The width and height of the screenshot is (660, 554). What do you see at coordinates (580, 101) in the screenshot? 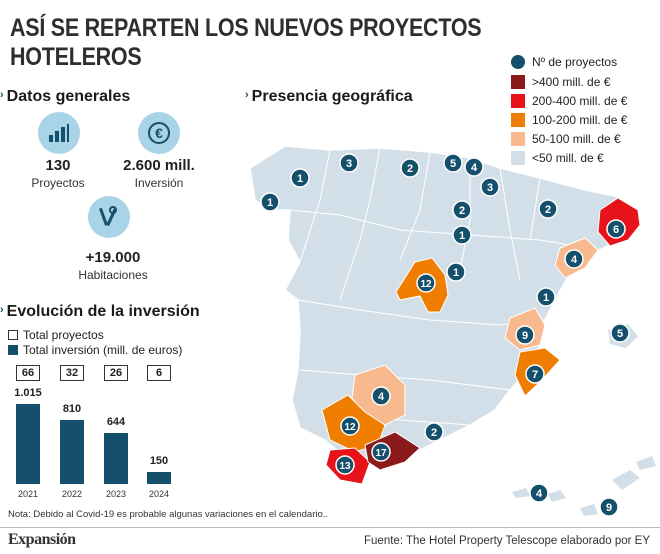
I see `legend-band-label: 200-400 mill. de €` at bounding box center [580, 101].